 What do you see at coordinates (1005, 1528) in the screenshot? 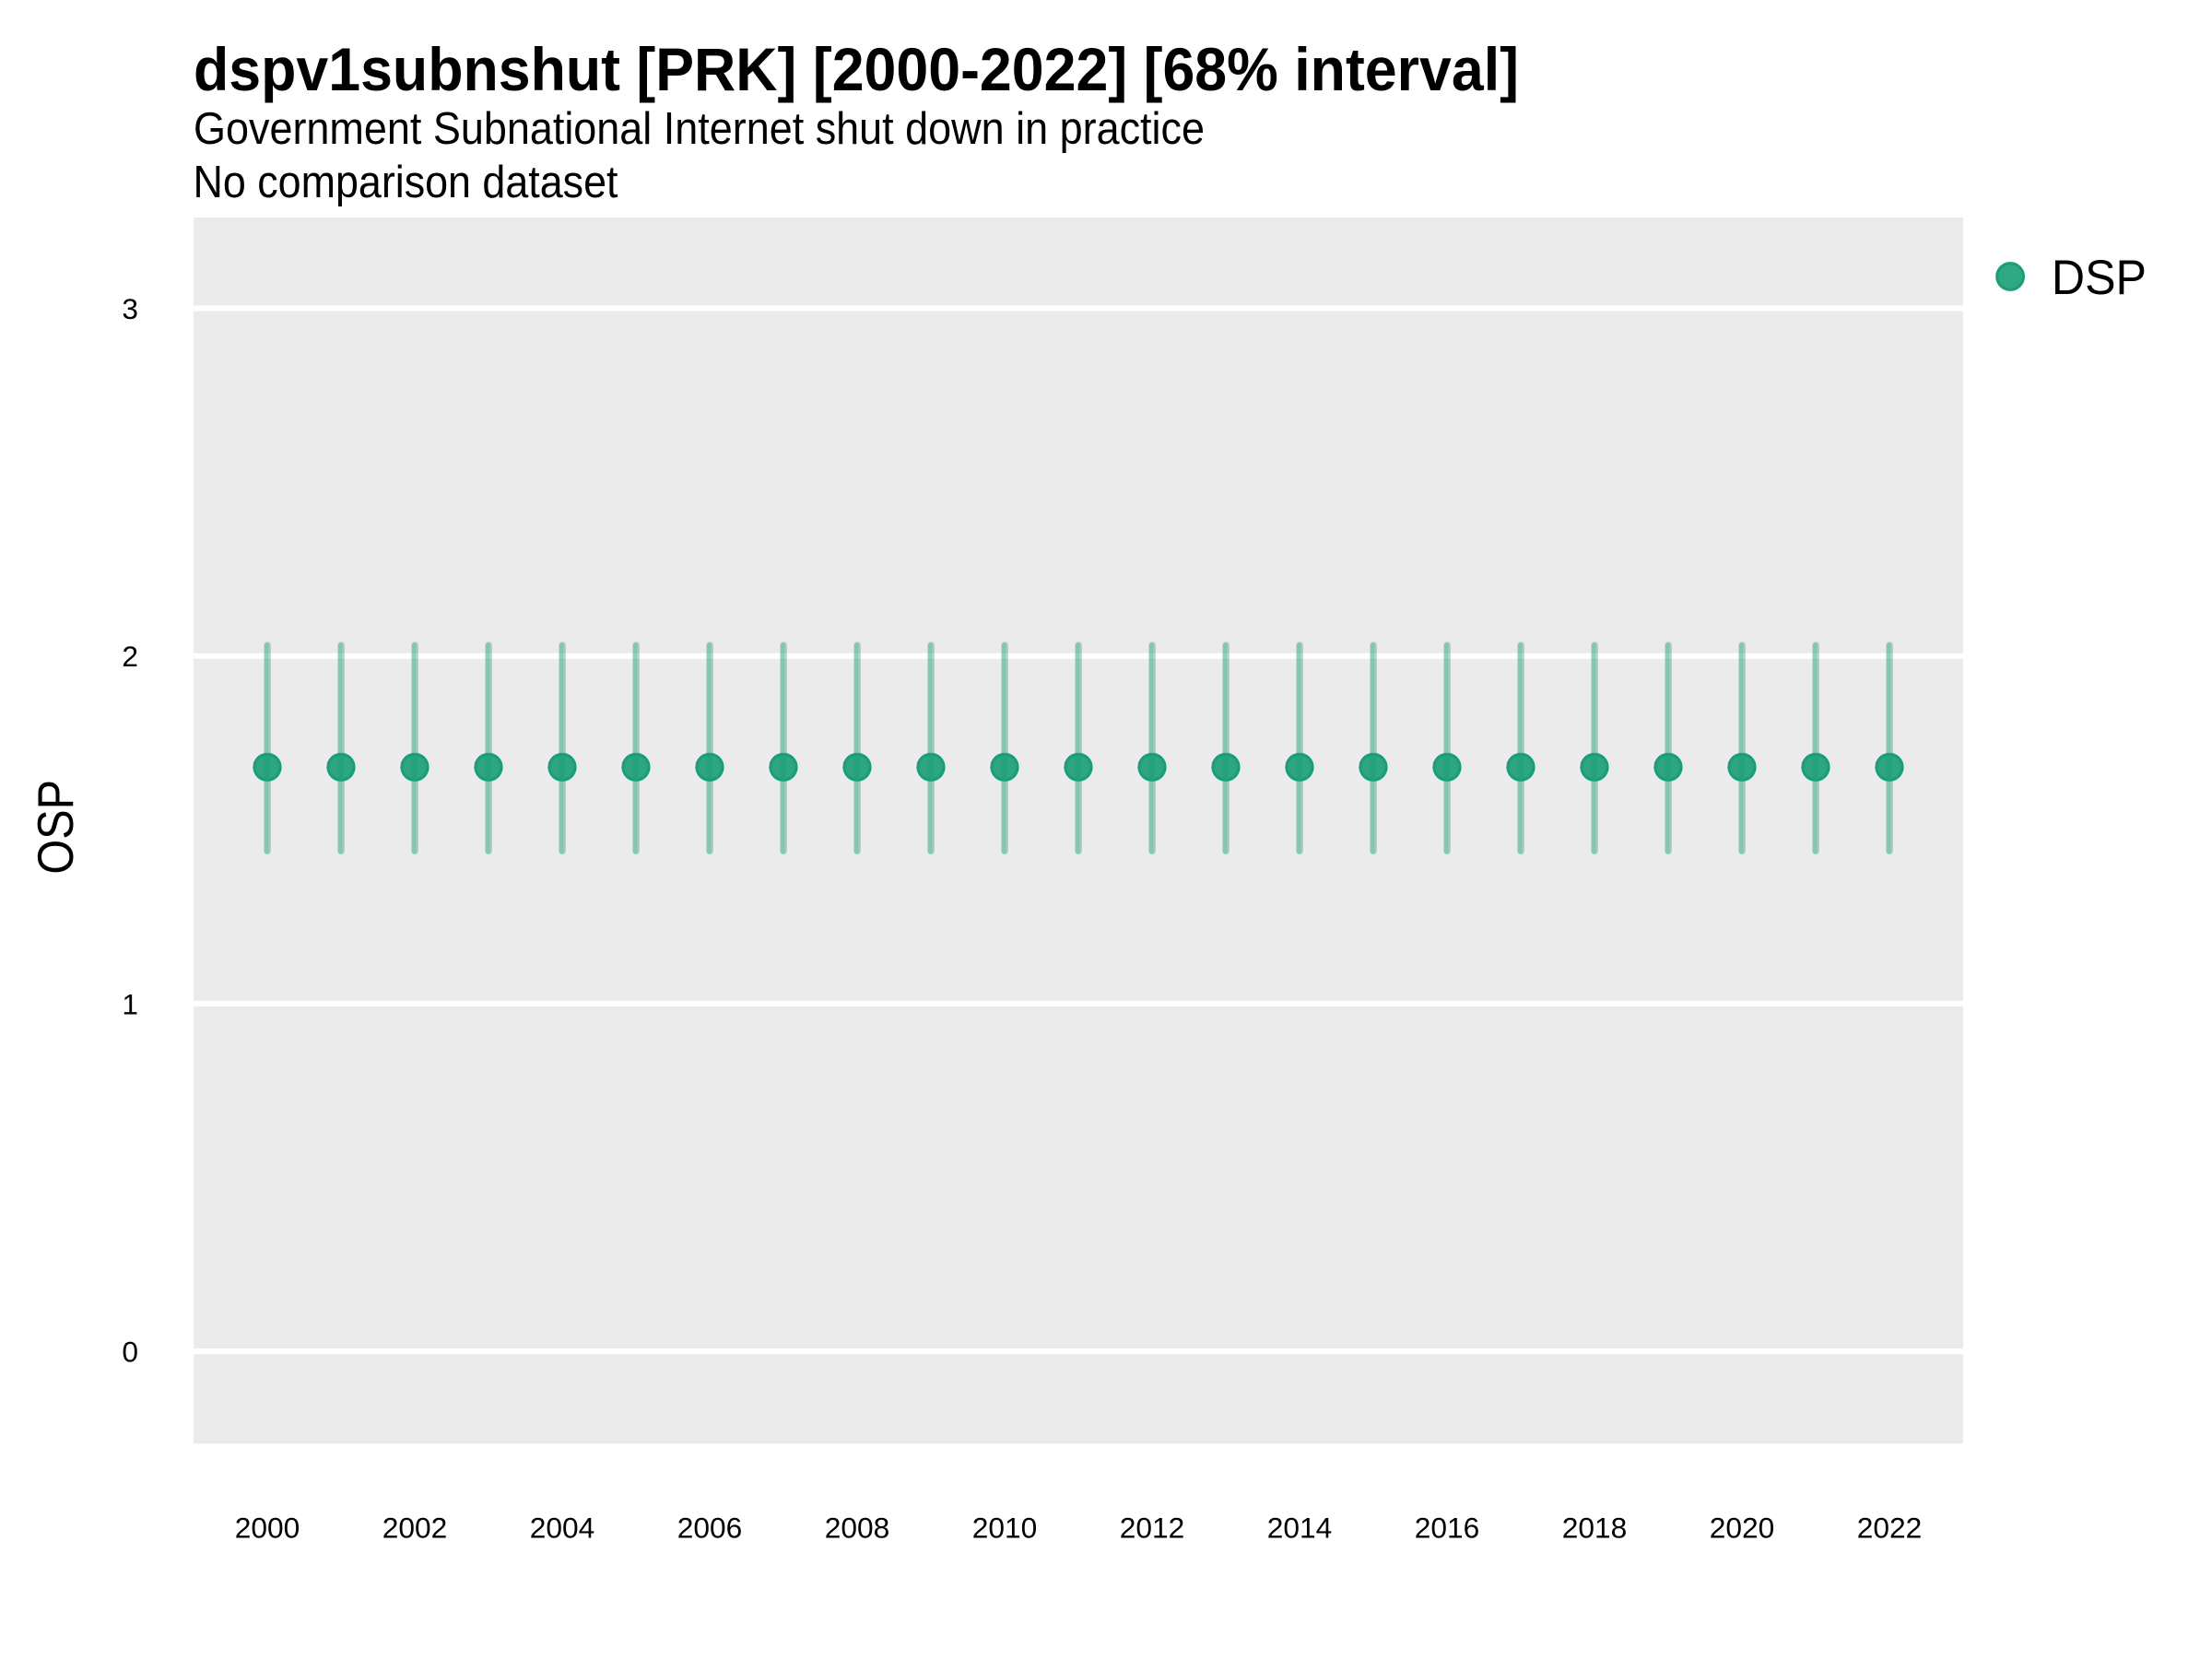
I see `svg-text: 2010` at bounding box center [1005, 1528].